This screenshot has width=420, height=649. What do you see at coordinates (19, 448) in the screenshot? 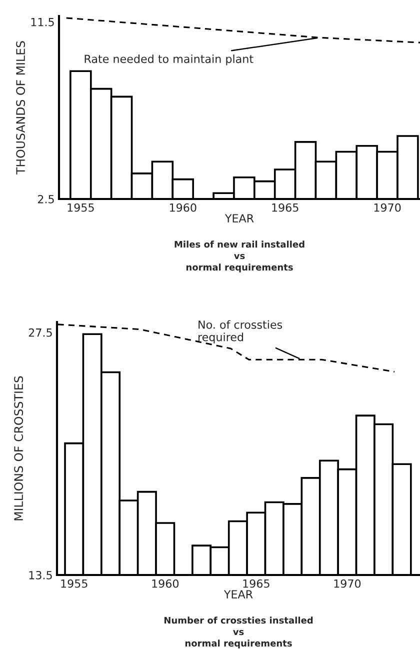
I see `y-axis-title: MILLIONS OF CROSSTIES` at bounding box center [19, 448].